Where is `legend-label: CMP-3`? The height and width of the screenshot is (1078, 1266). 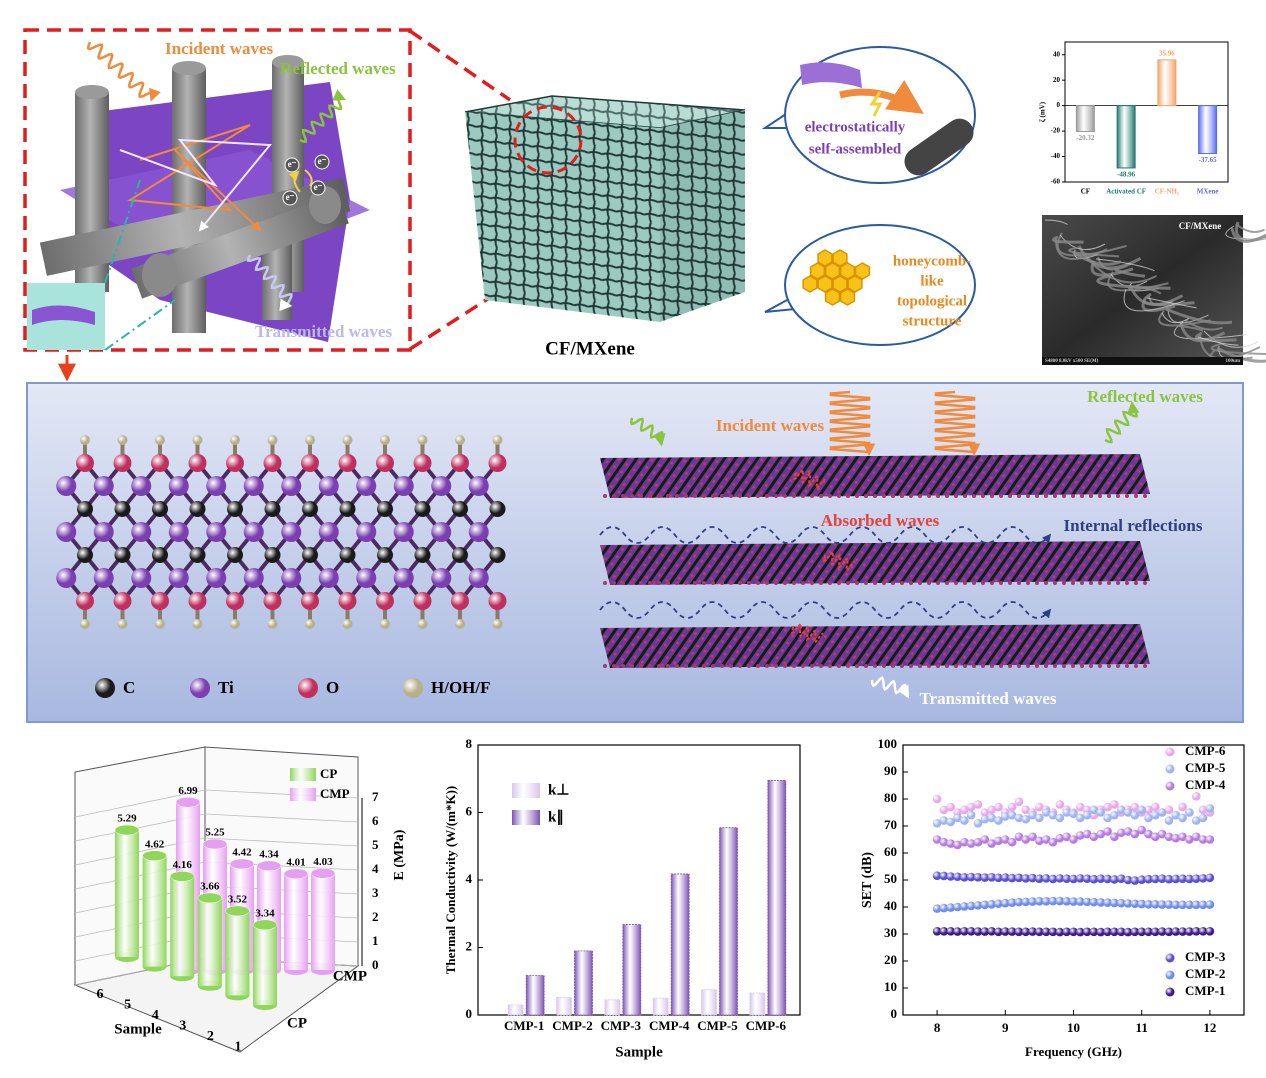 legend-label: CMP-3 is located at coordinates (1205, 956).